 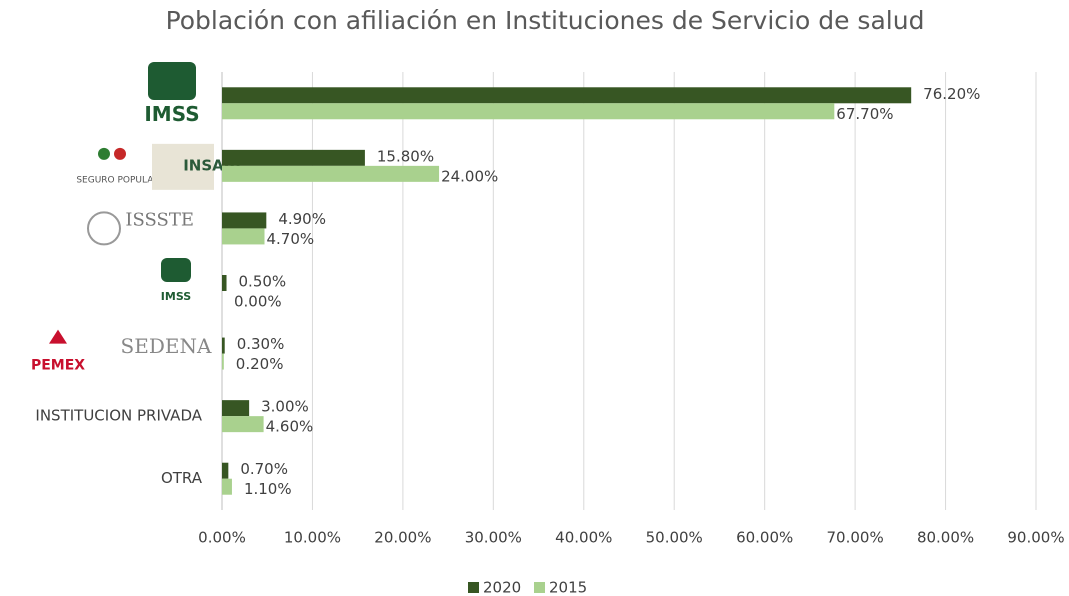 I want to click on data-label: 4.70%, so click(x=291, y=239).